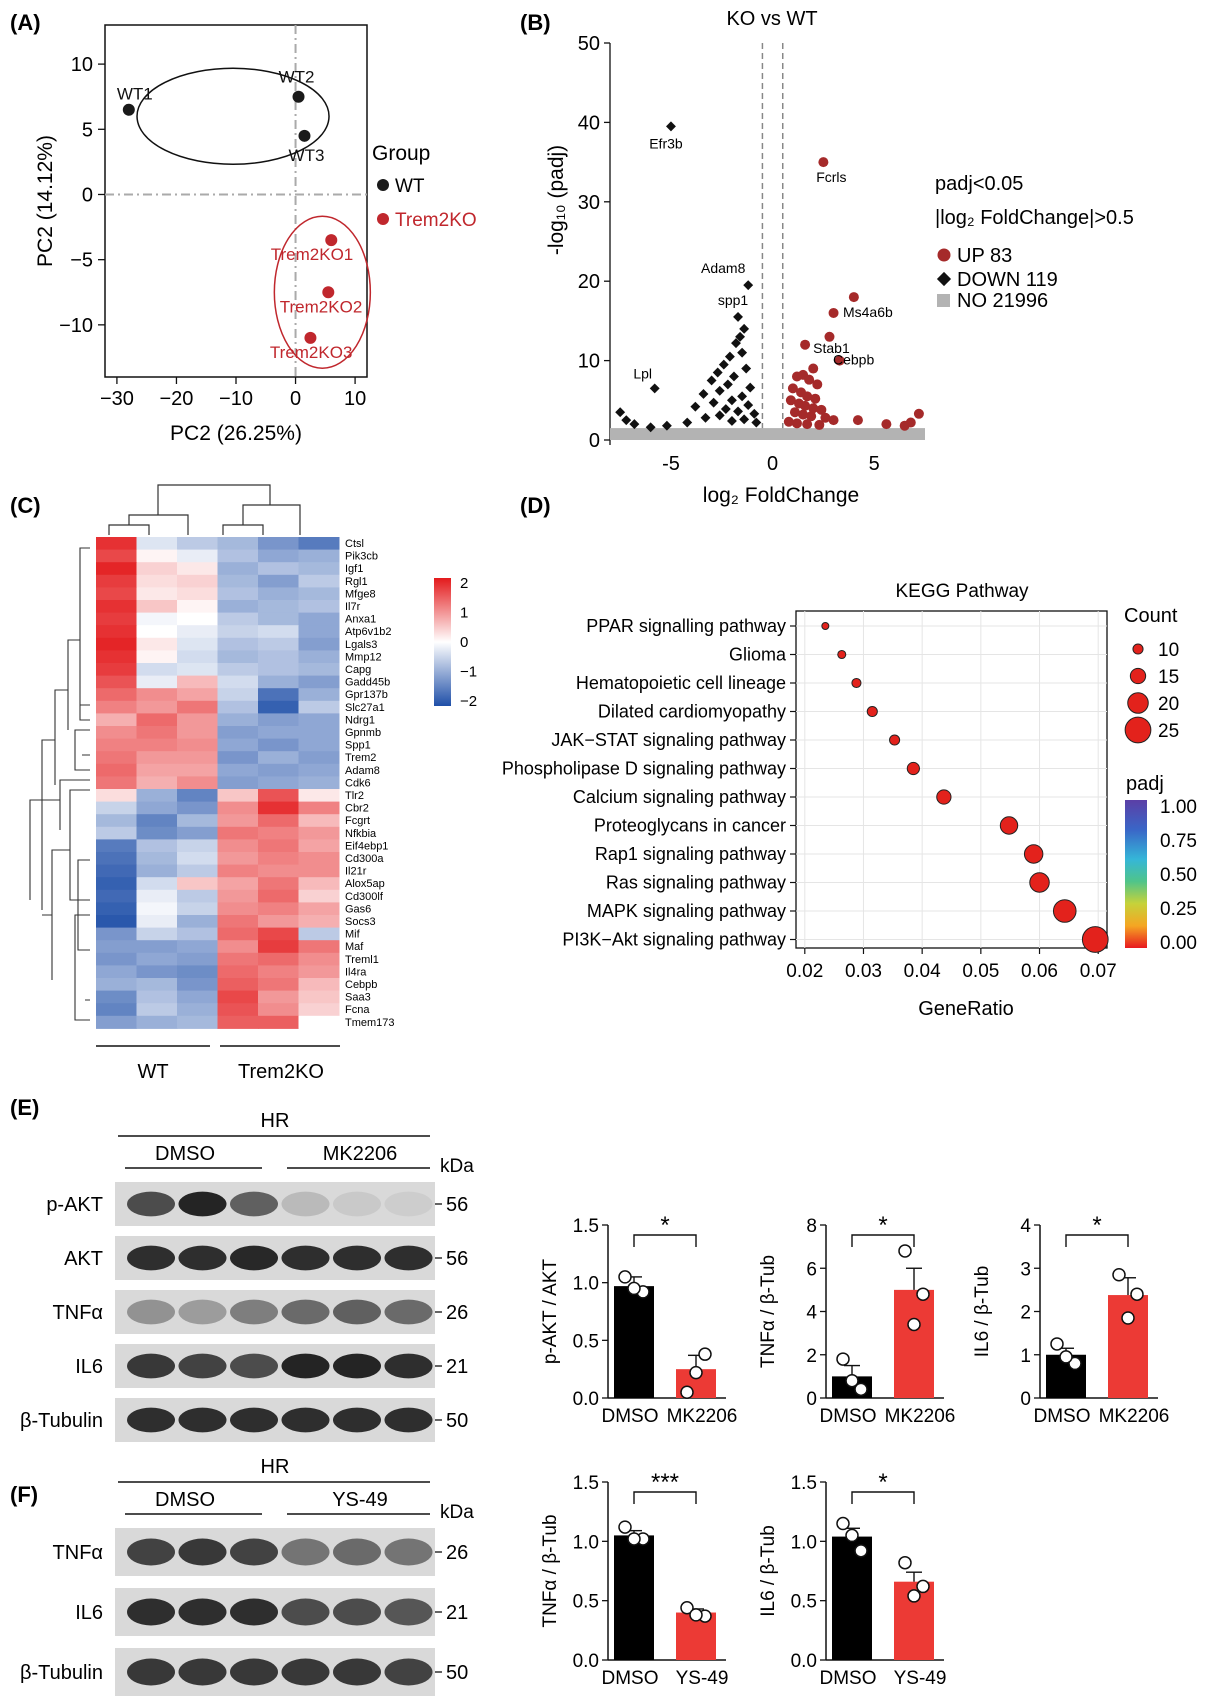 The width and height of the screenshot is (1217, 1700). Describe the element at coordinates (868, 312) in the screenshot. I see `volcano-gene-label: Ms4a6b` at that location.